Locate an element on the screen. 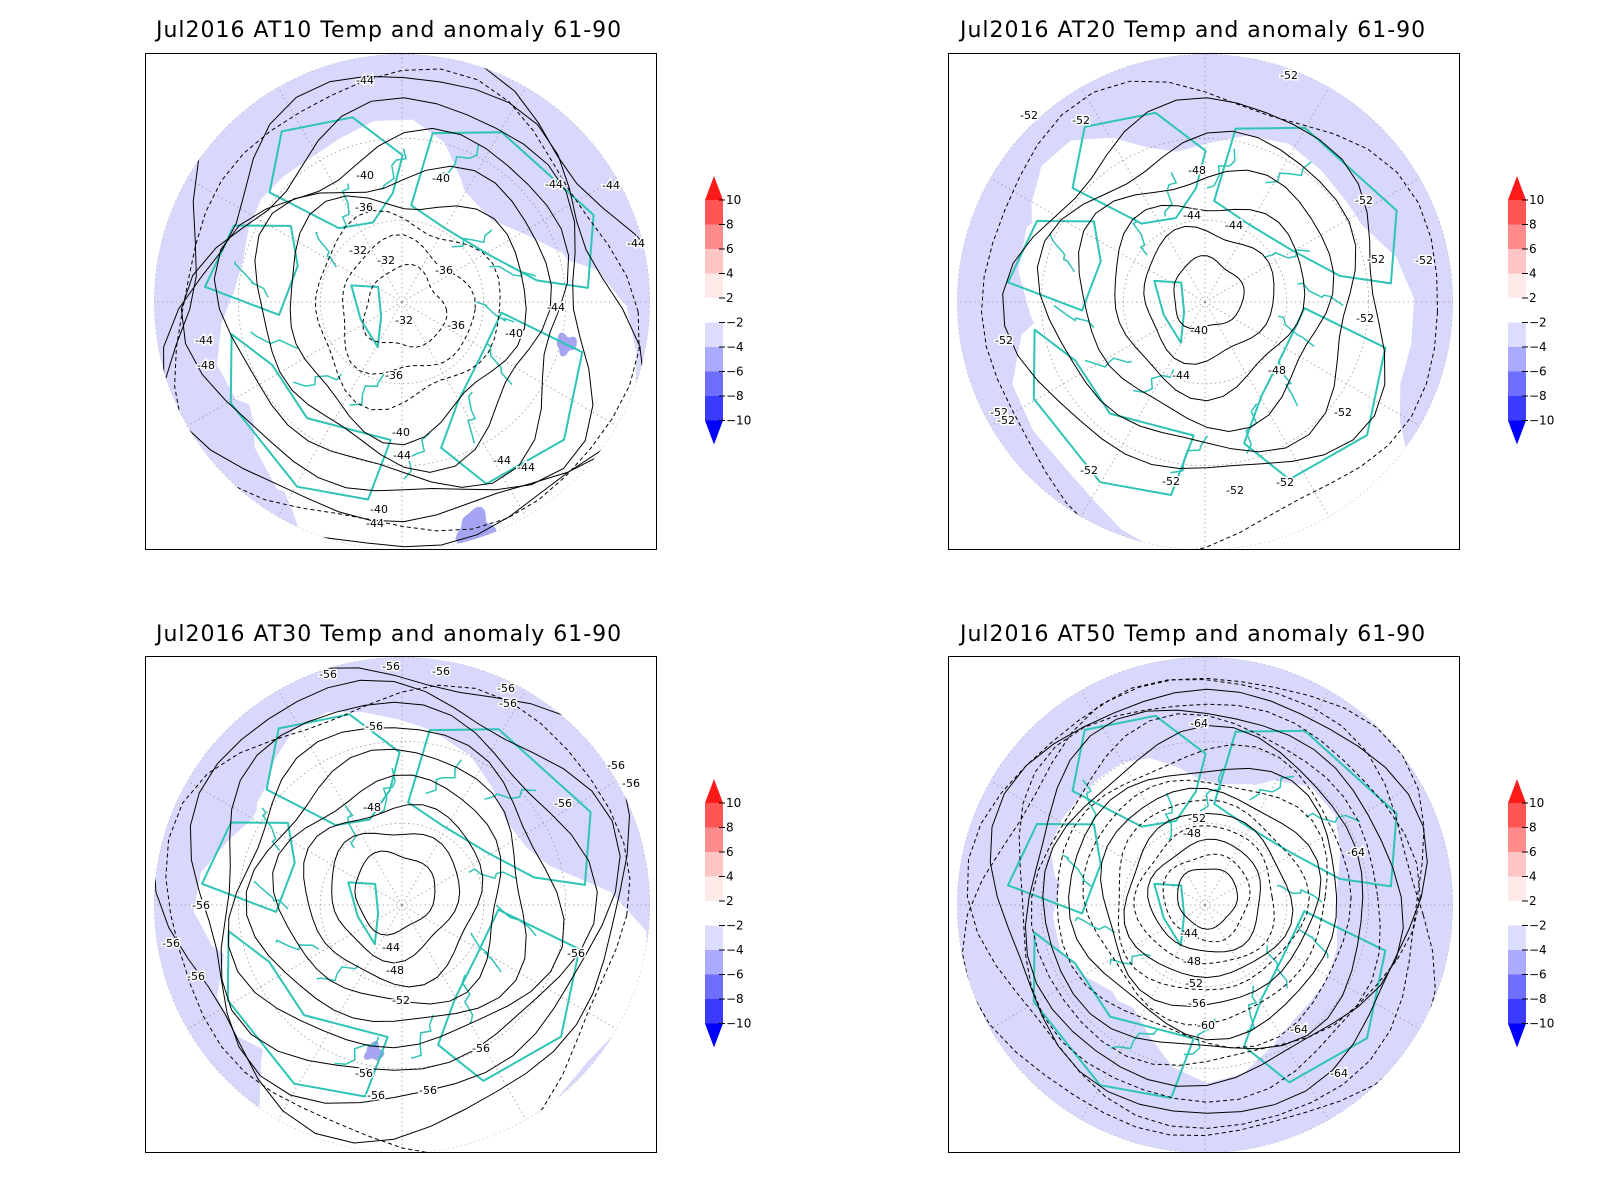  neutral-anomaly-region is located at coordinates (1196, 932).